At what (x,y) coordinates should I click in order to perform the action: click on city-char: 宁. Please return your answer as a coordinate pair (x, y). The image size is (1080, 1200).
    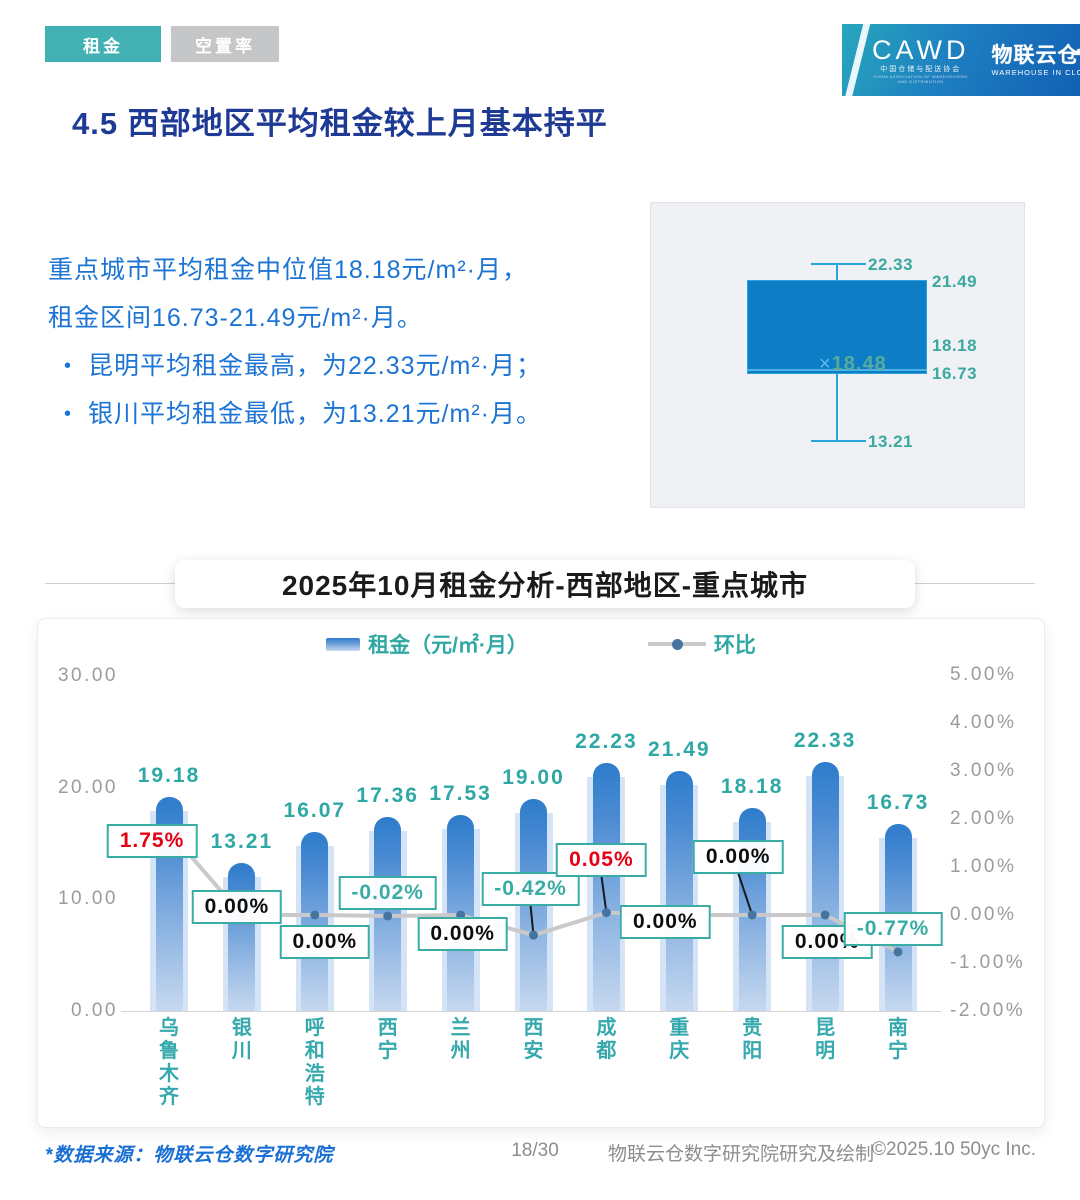
    Looking at the image, I should click on (898, 1051).